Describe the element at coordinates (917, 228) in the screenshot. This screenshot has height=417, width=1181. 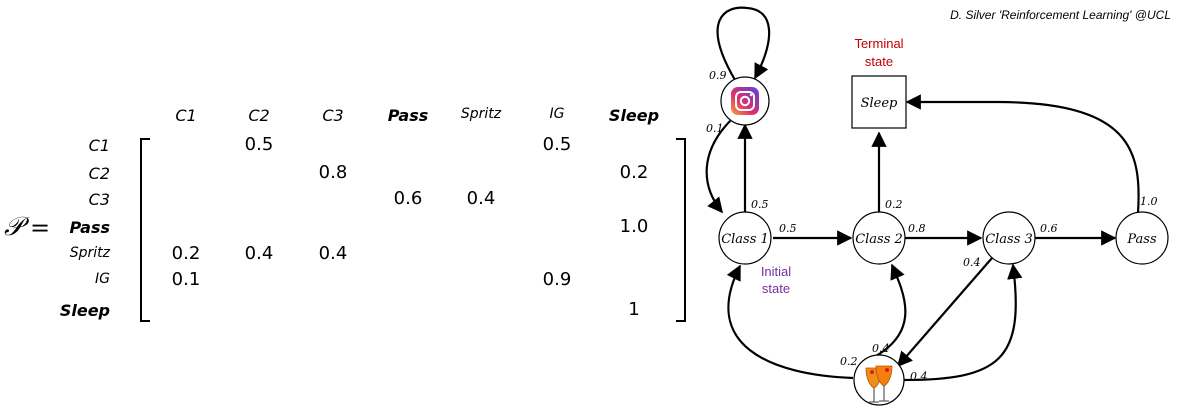
I see `edge-label-class2-to-class3: 0.8` at that location.